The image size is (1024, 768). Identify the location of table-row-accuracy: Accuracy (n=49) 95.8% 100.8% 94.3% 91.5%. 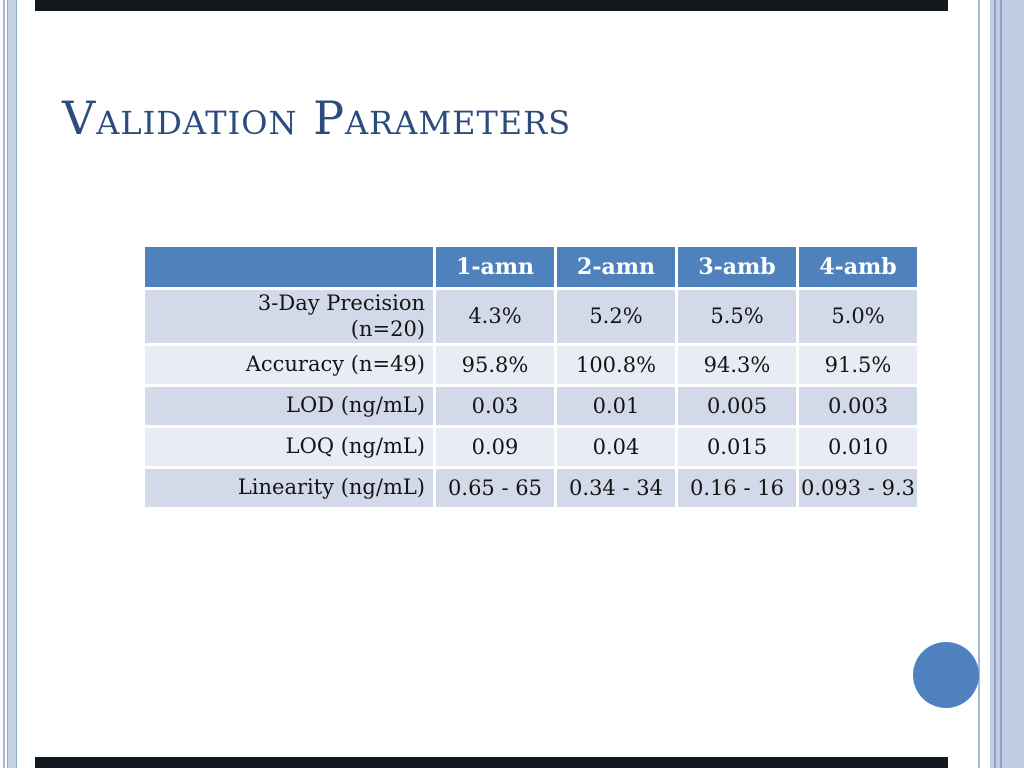
(531, 364).